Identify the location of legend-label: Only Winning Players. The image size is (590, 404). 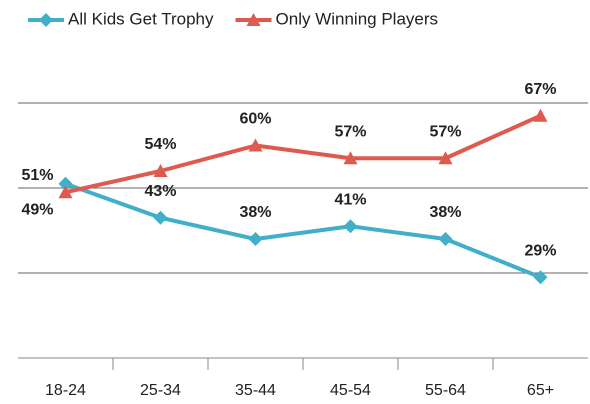
(357, 18).